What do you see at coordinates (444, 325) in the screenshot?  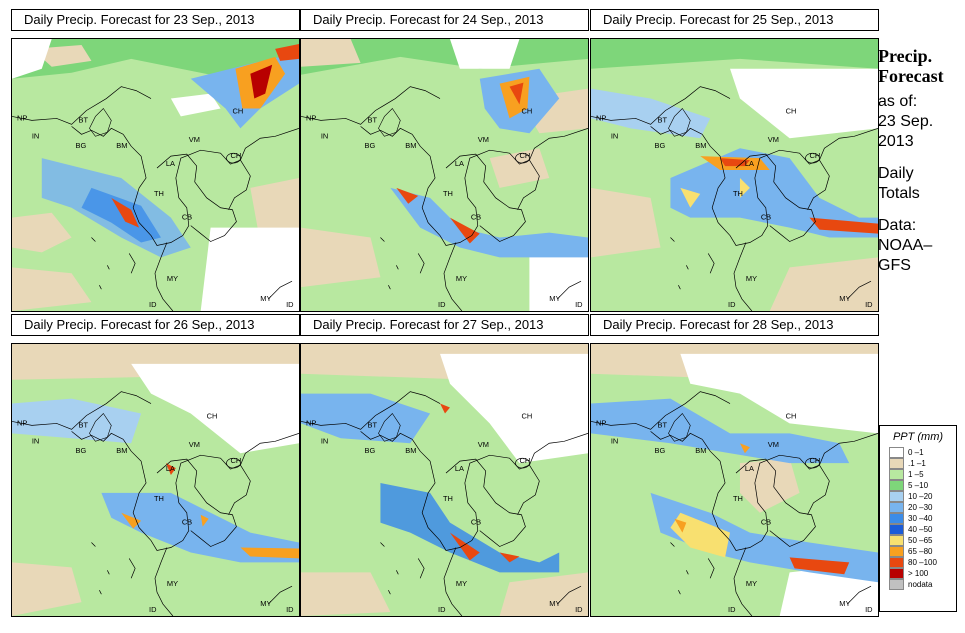 I see `panel-title: Daily Precip. Forecast for 27 Sep., 2013` at bounding box center [444, 325].